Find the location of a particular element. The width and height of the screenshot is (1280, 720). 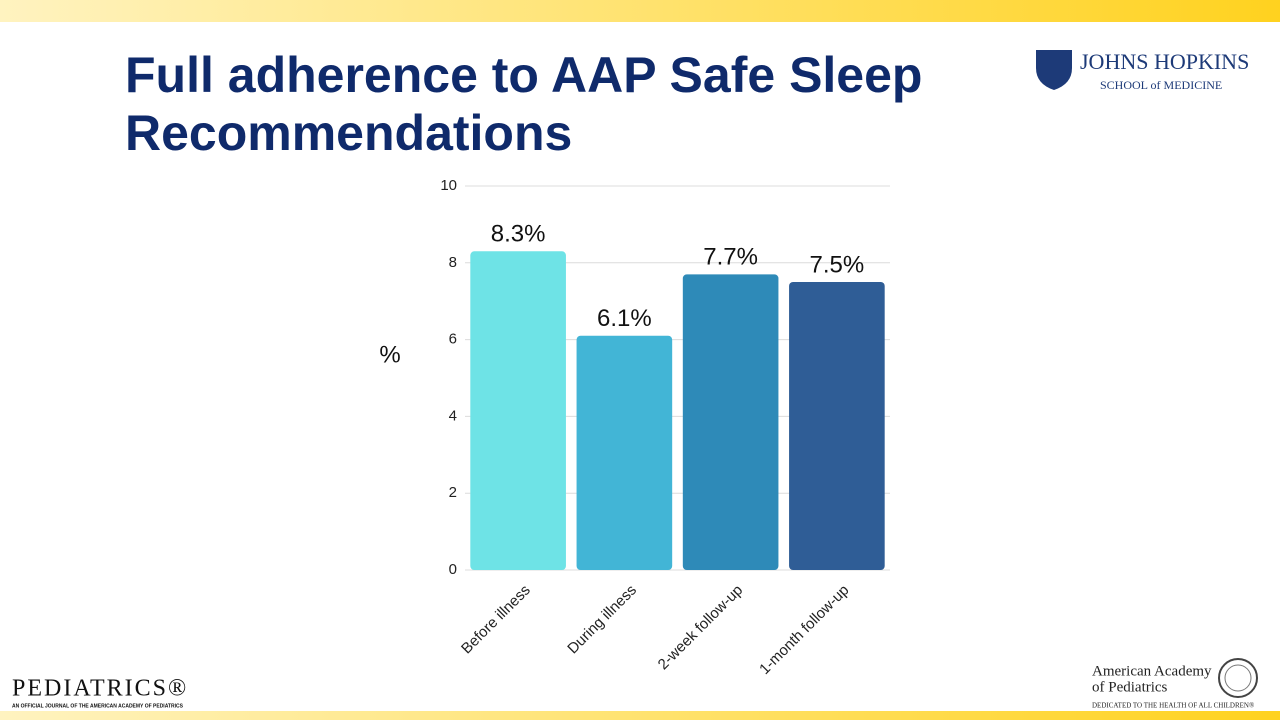

aap-seal is located at coordinates (1238, 678).